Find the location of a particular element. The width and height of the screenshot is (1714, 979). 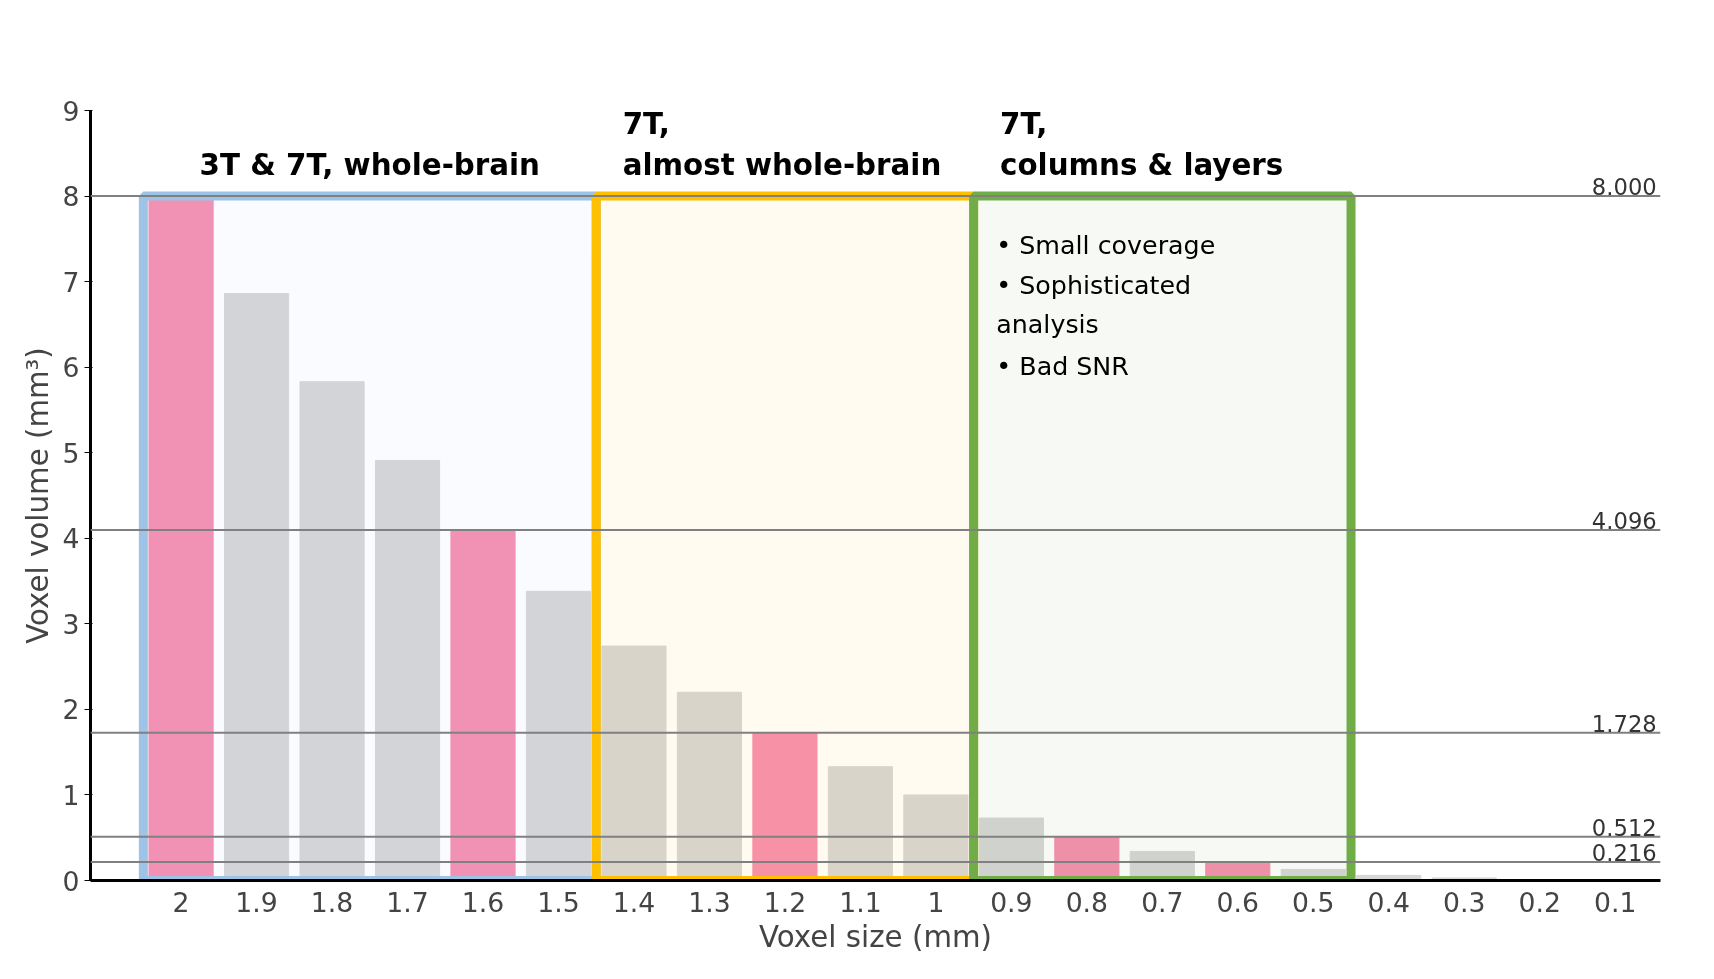

x-tick-label: 1 is located at coordinates (936, 902).